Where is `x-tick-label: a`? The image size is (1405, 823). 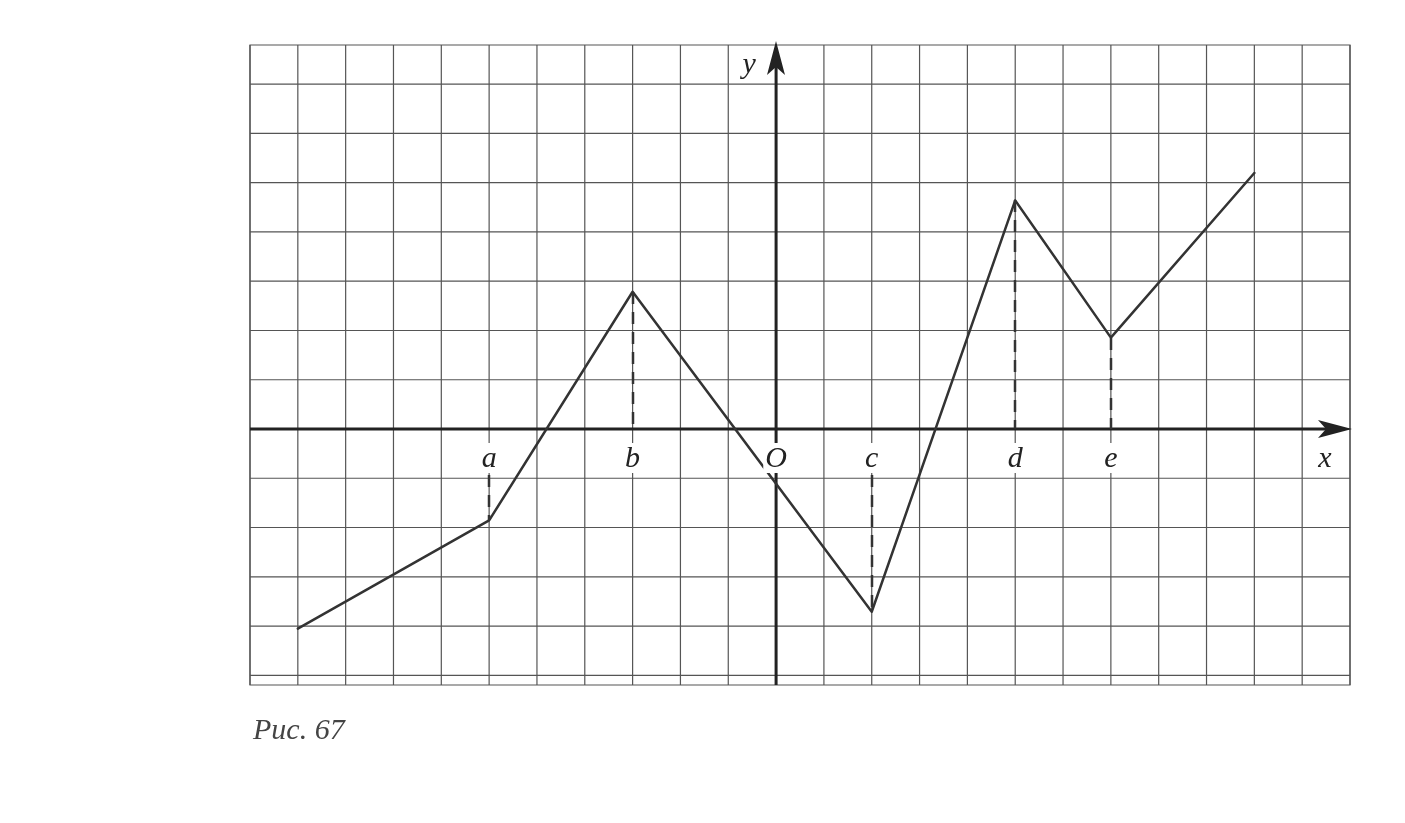 x-tick-label: a is located at coordinates (489, 456).